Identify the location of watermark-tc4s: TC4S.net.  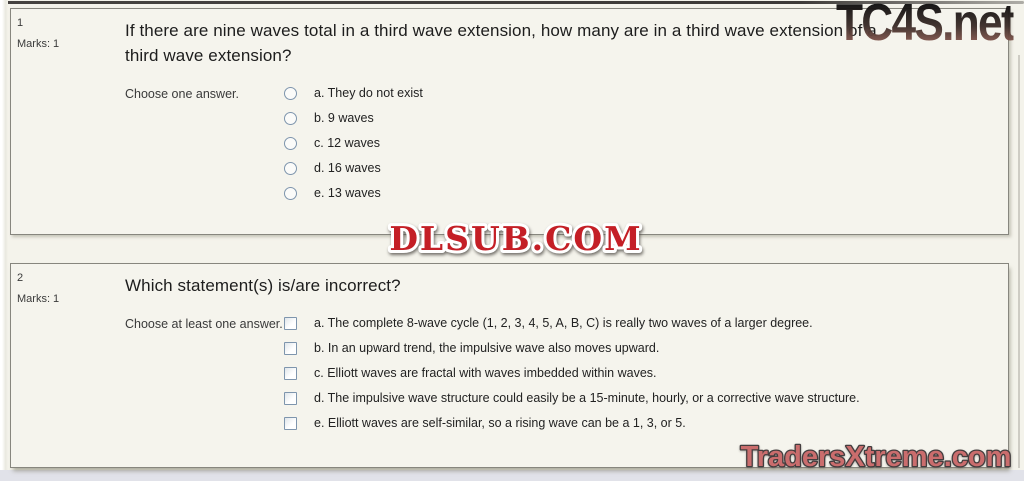
(926, 26).